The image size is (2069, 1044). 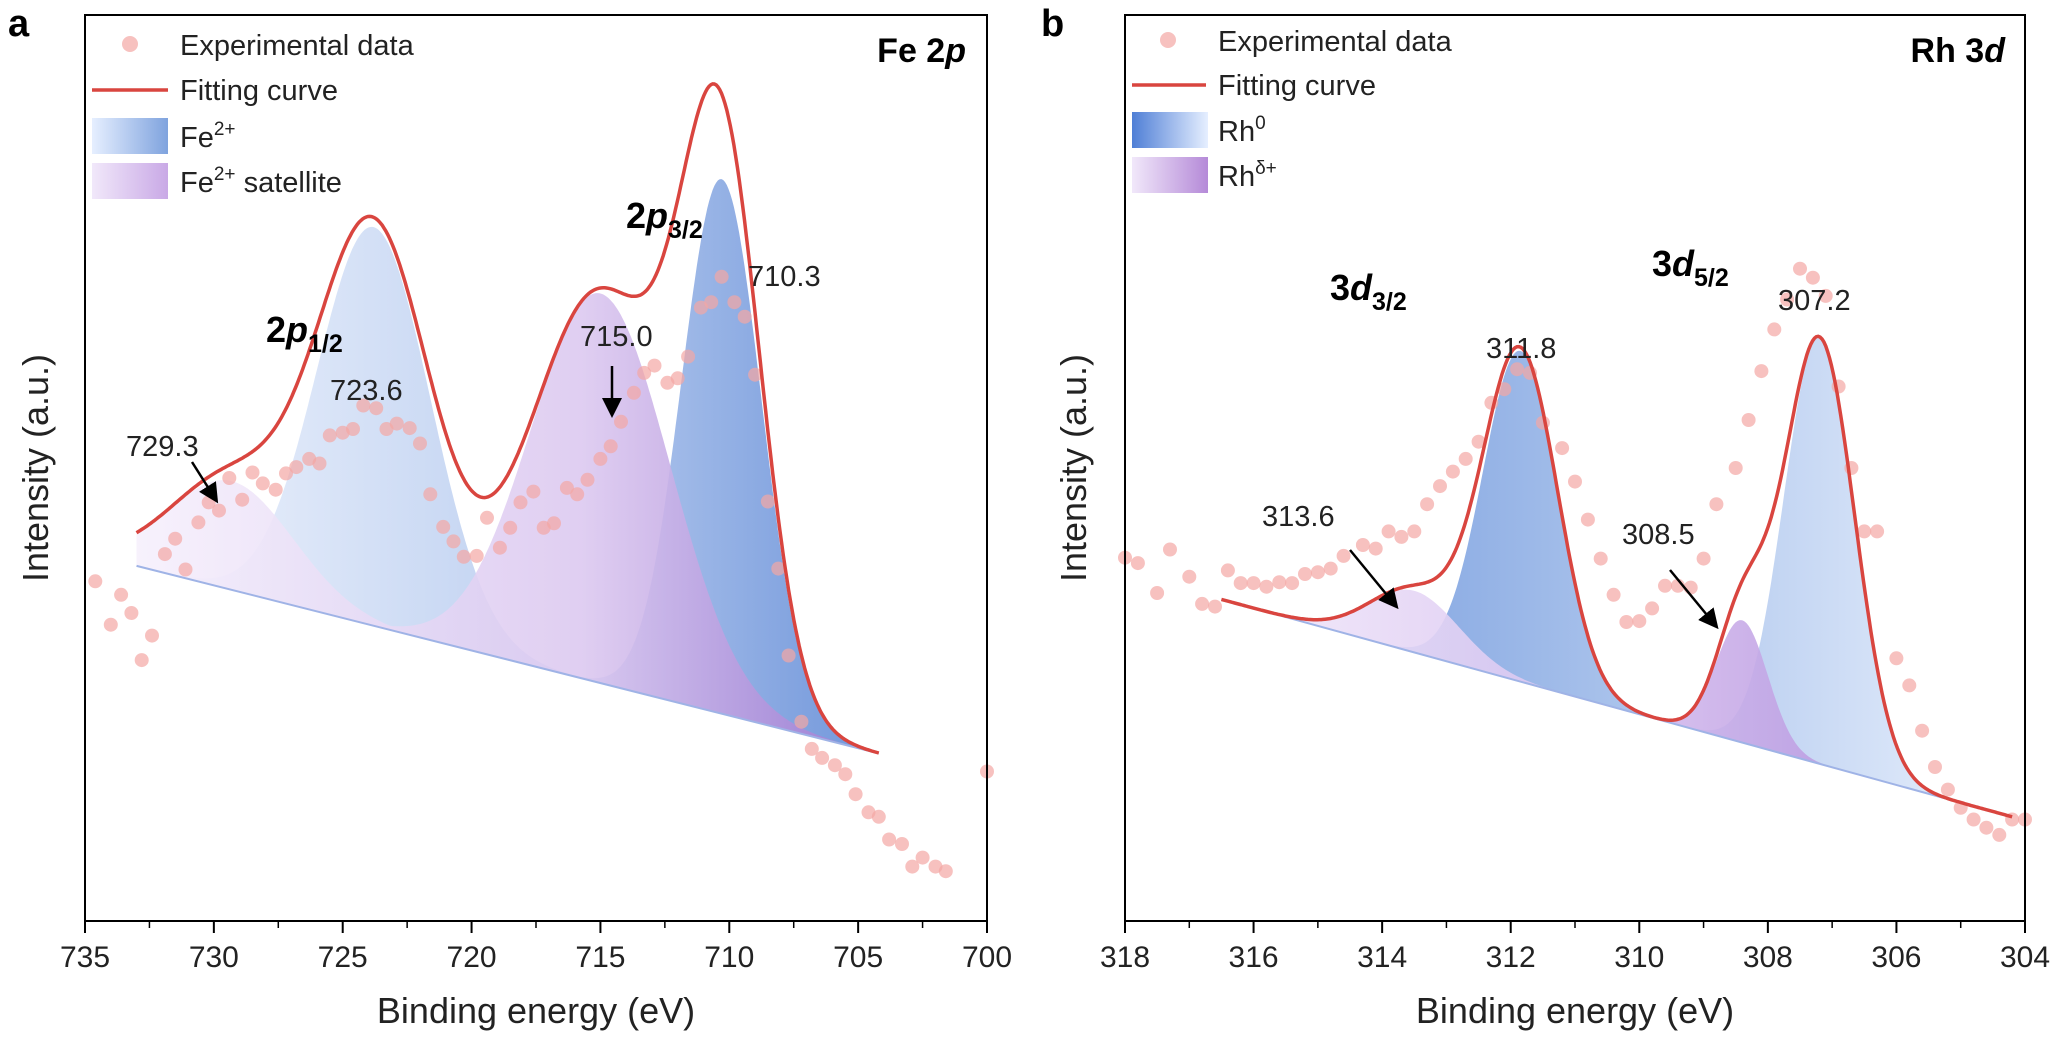 I want to click on orbital-label-2p12: 2p1/2, so click(x=304, y=333).